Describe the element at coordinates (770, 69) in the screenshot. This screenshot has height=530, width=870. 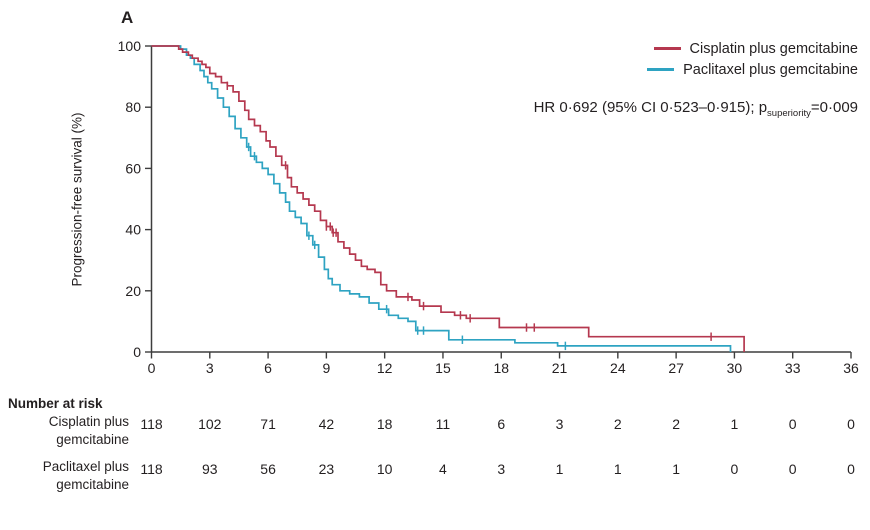
I see `legend-label-paclitaxel: Paclitaxel plus gemcitabine` at that location.